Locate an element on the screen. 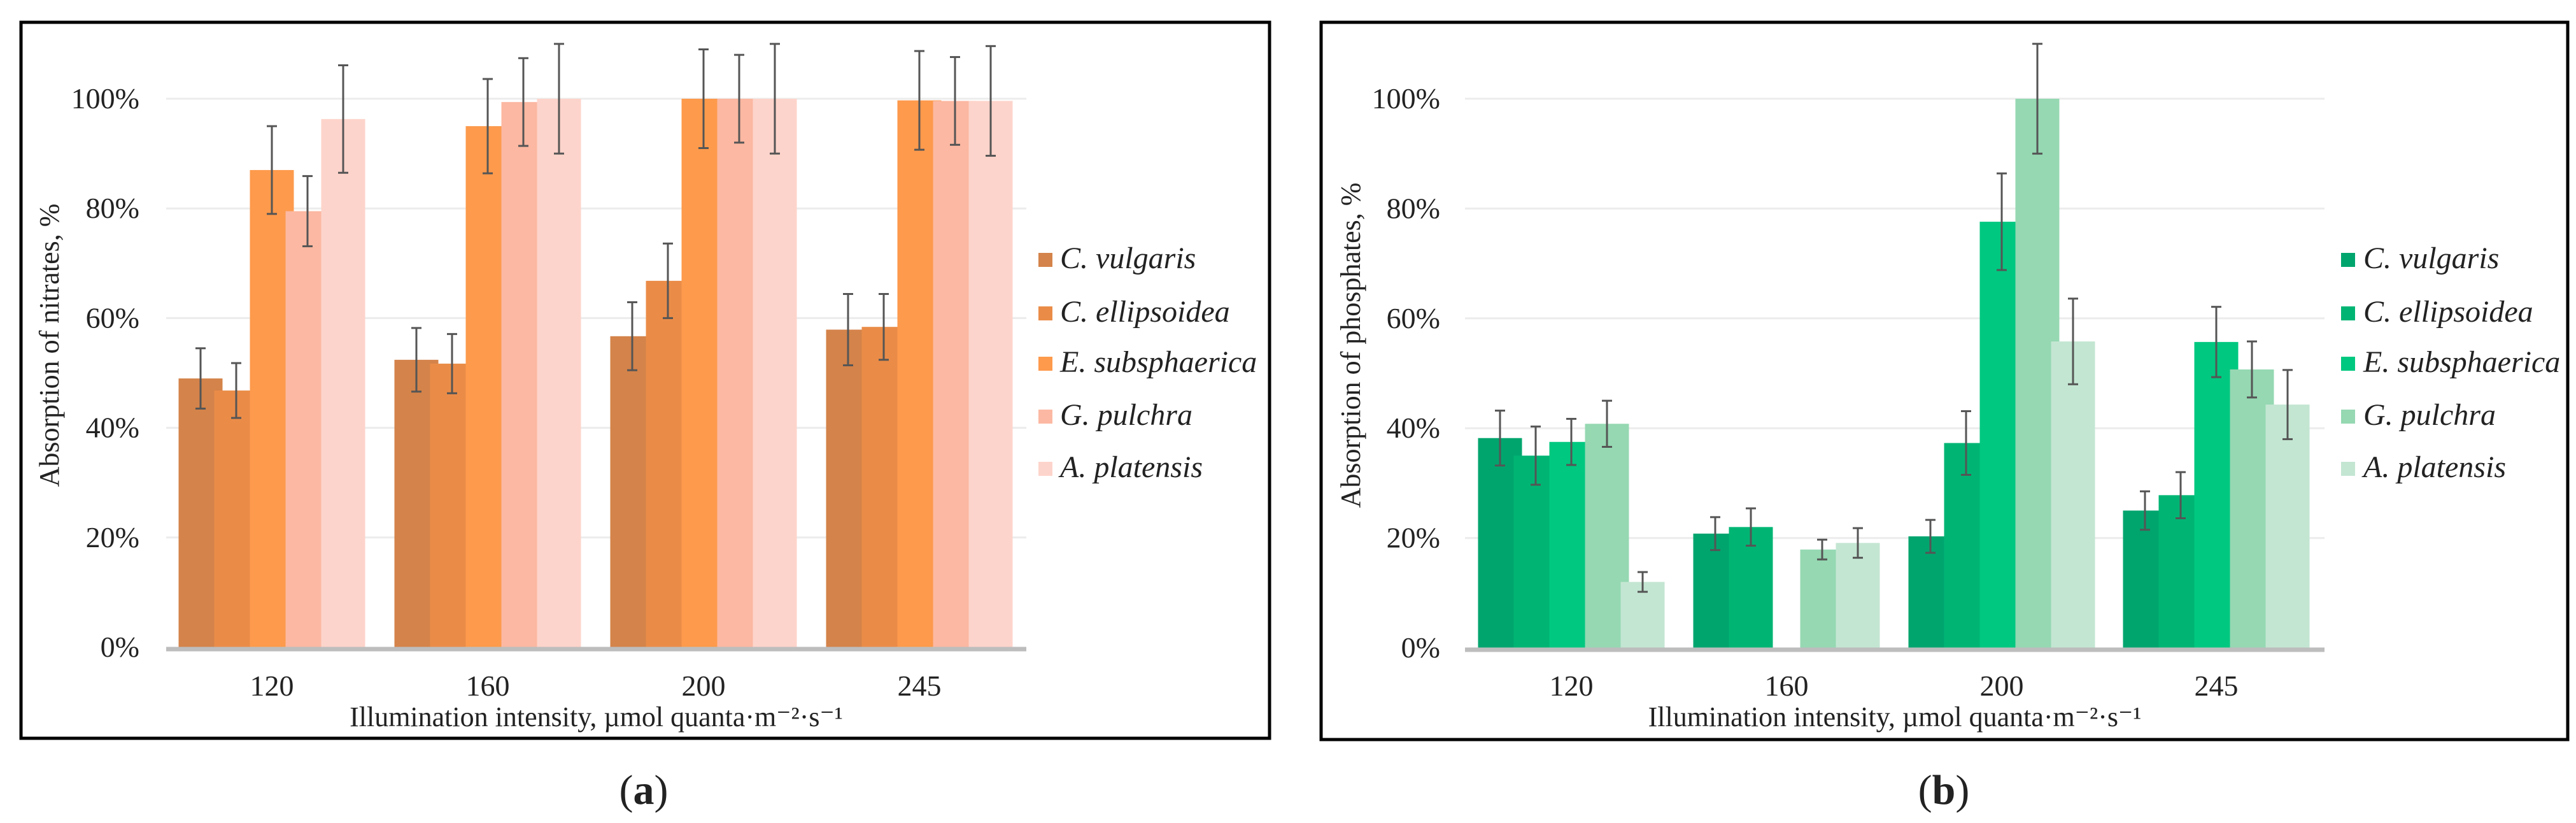 The height and width of the screenshot is (823, 2576). y-axis-label: Absorption of nitrates, % is located at coordinates (49, 346).